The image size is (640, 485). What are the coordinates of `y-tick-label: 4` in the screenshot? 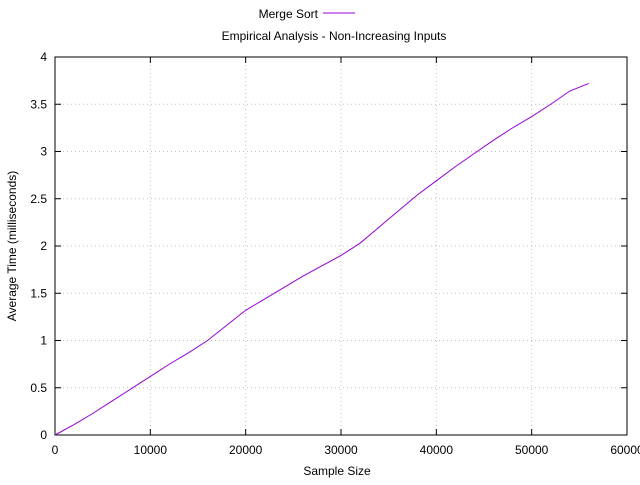 It's located at (43, 57).